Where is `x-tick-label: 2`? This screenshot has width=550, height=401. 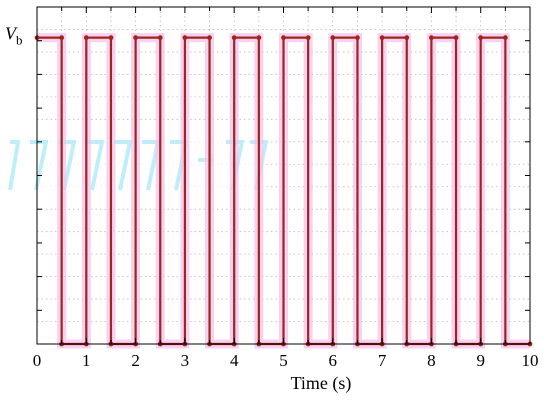 x-tick-label: 2 is located at coordinates (135, 360).